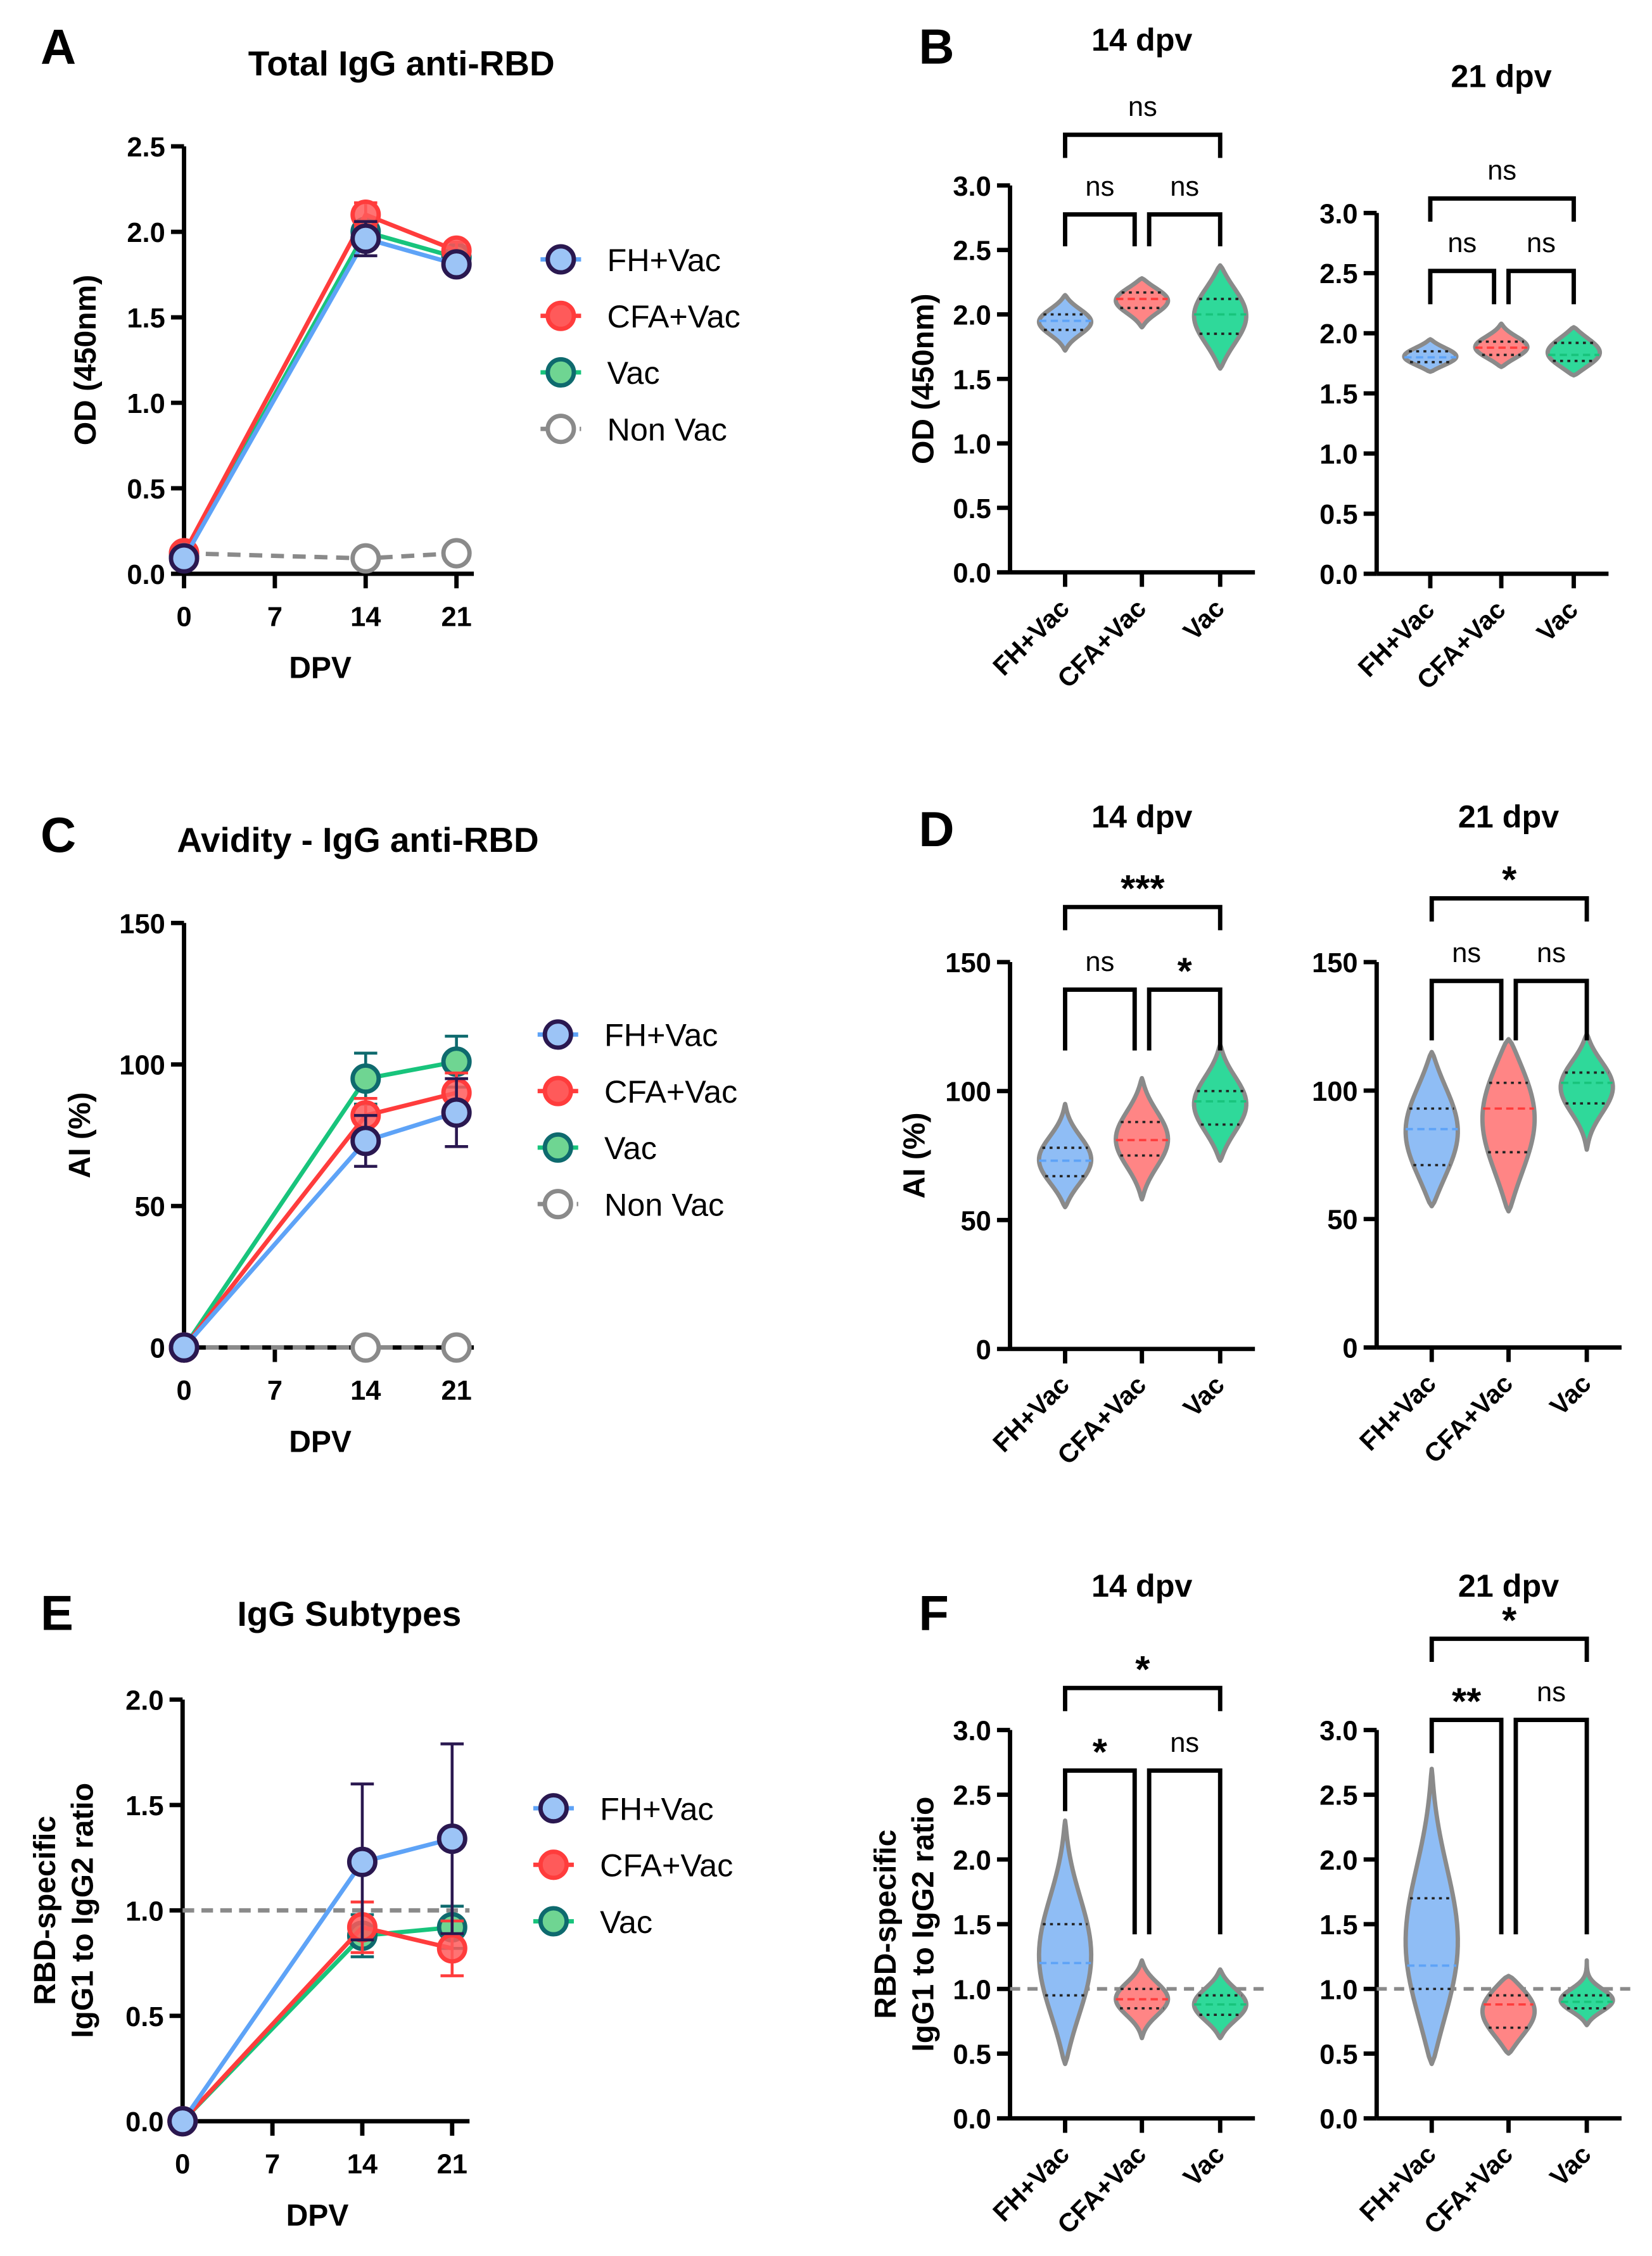  What do you see at coordinates (1141, 40) in the screenshot?
I see `chart-title: 14 dpv` at bounding box center [1141, 40].